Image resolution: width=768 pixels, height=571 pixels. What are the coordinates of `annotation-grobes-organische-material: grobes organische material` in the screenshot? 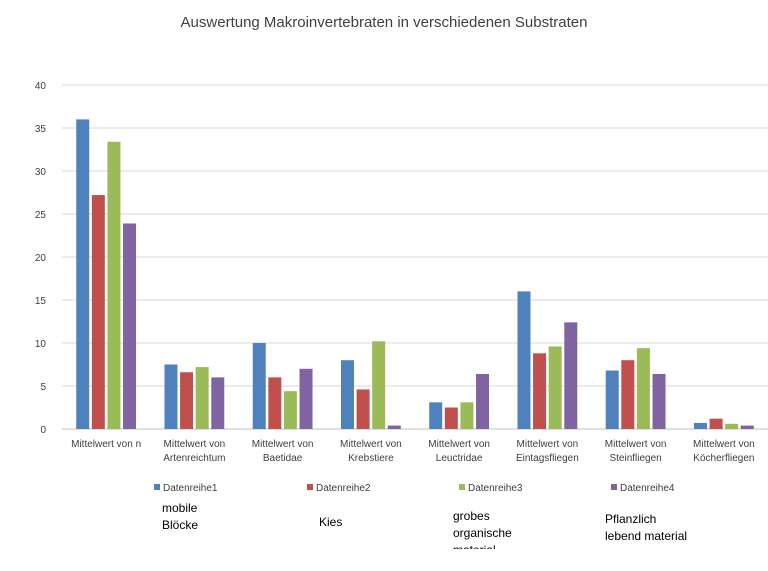 It's located at (482, 529).